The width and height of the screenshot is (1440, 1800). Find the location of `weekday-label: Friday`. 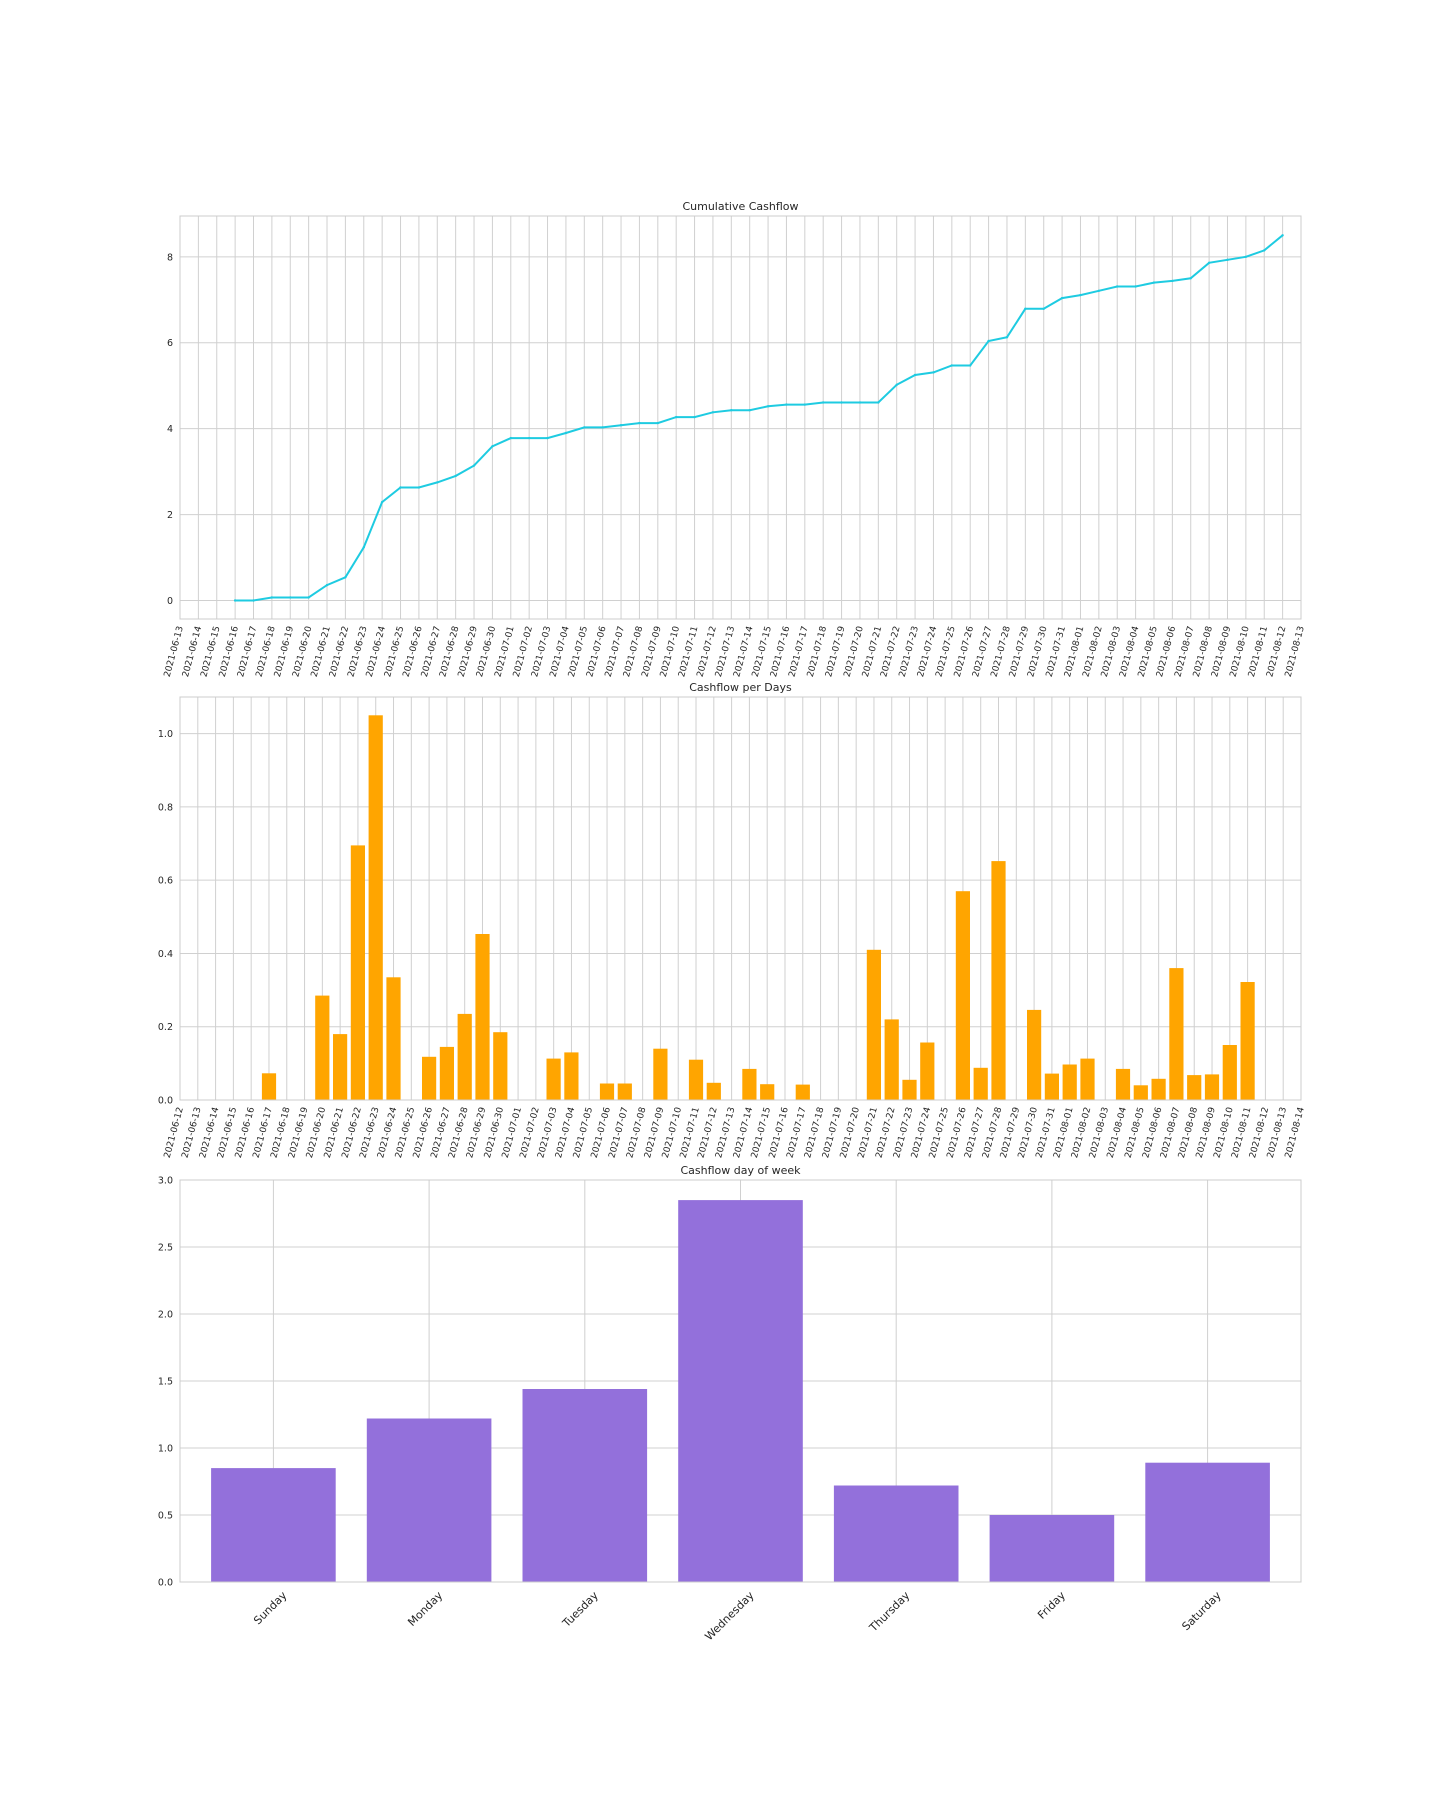

weekday-label: Friday is located at coordinates (1051, 1605).